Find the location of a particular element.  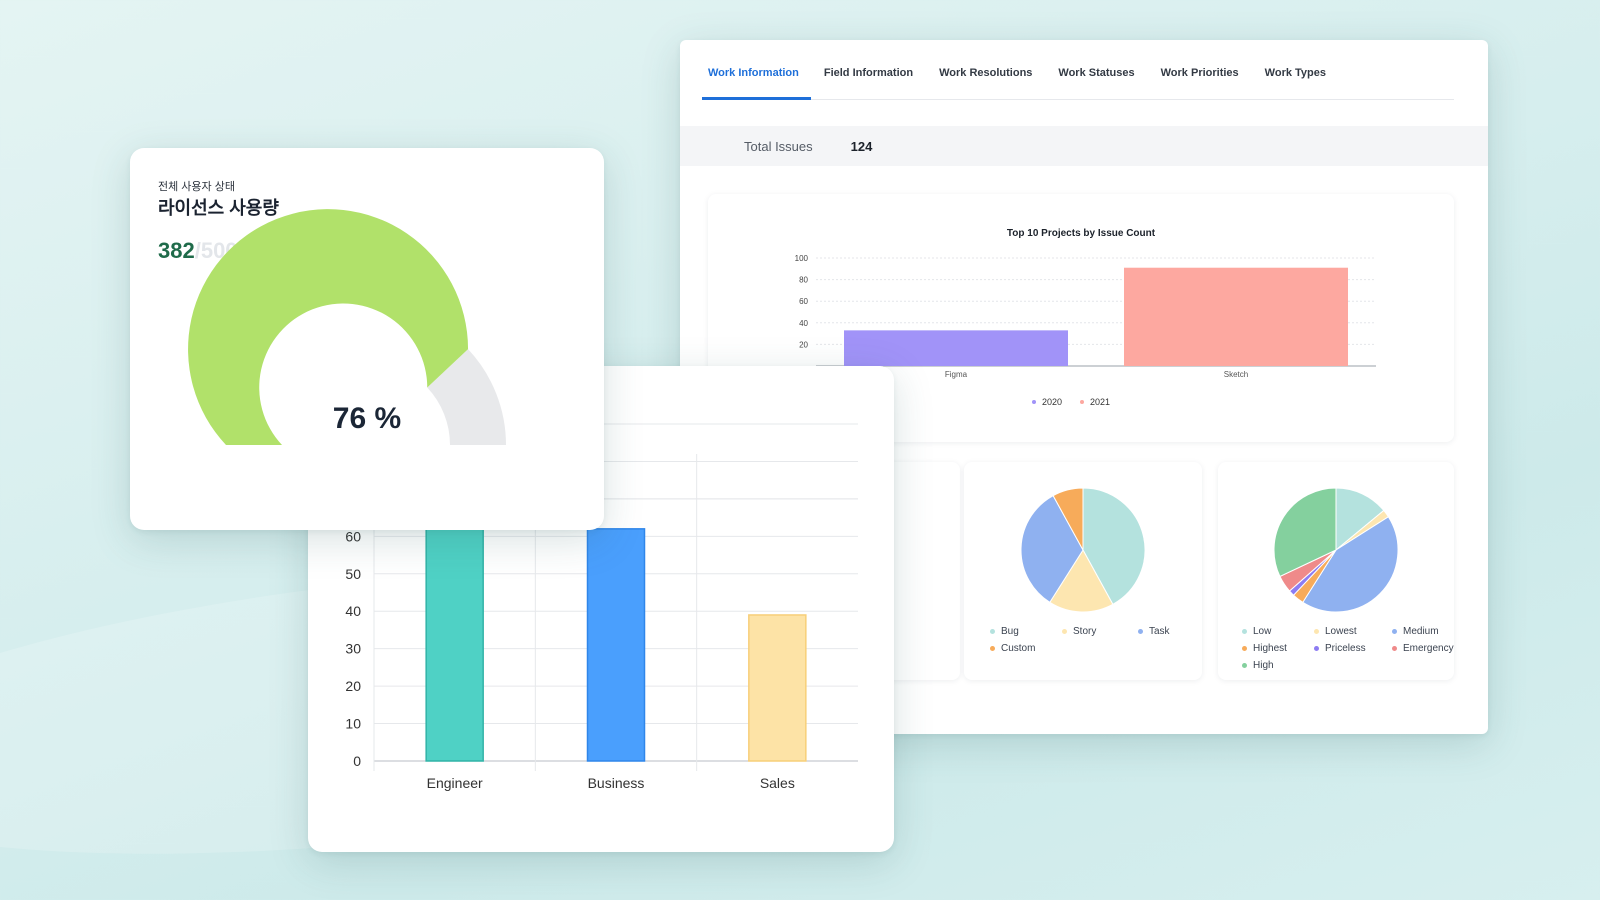

license-gauge is located at coordinates (347, 327).